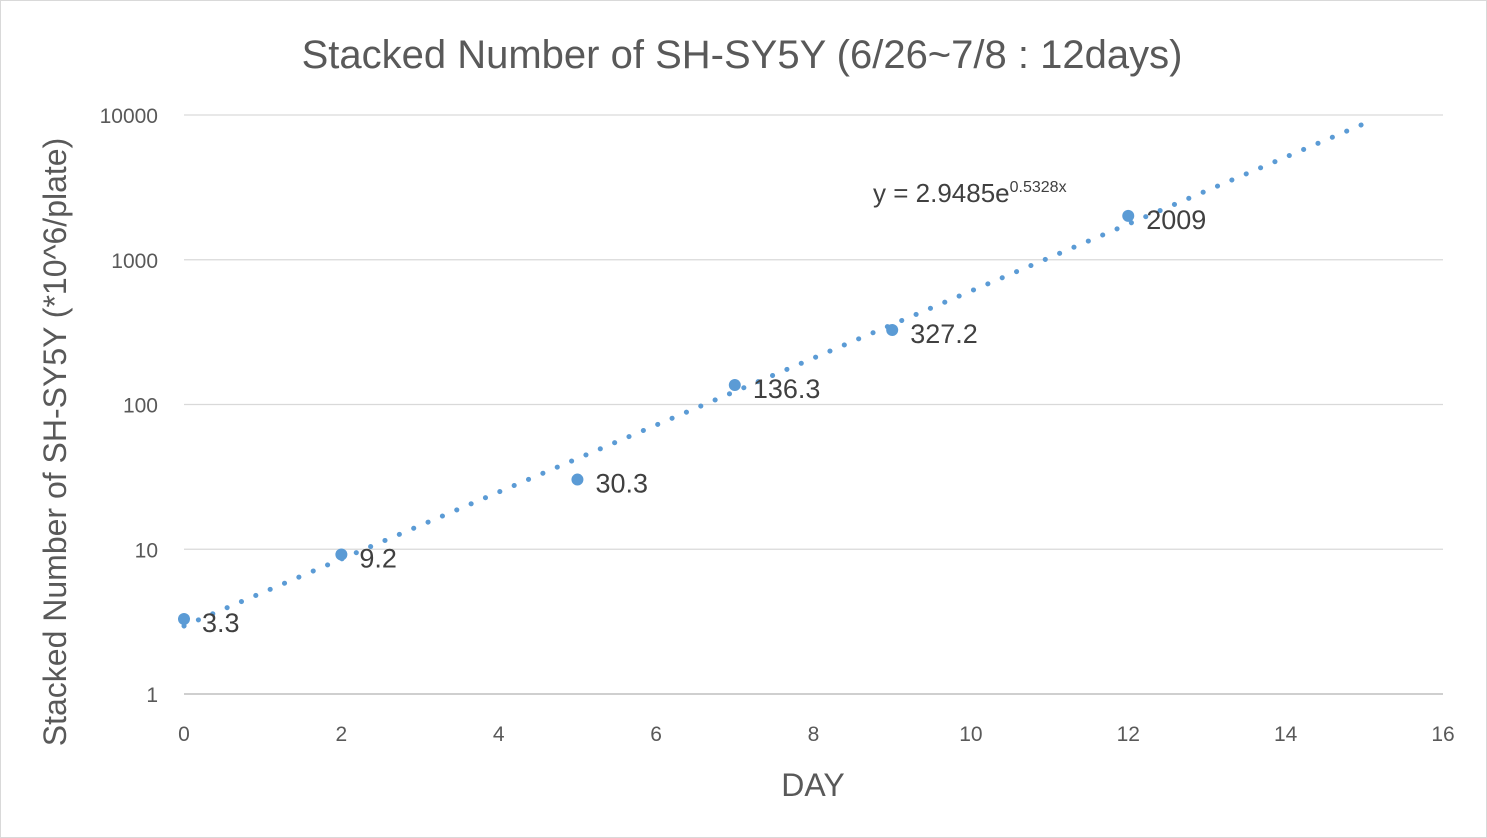 Image resolution: width=1487 pixels, height=838 pixels. Describe the element at coordinates (129, 116) in the screenshot. I see `y-tick-label: 10000` at that location.